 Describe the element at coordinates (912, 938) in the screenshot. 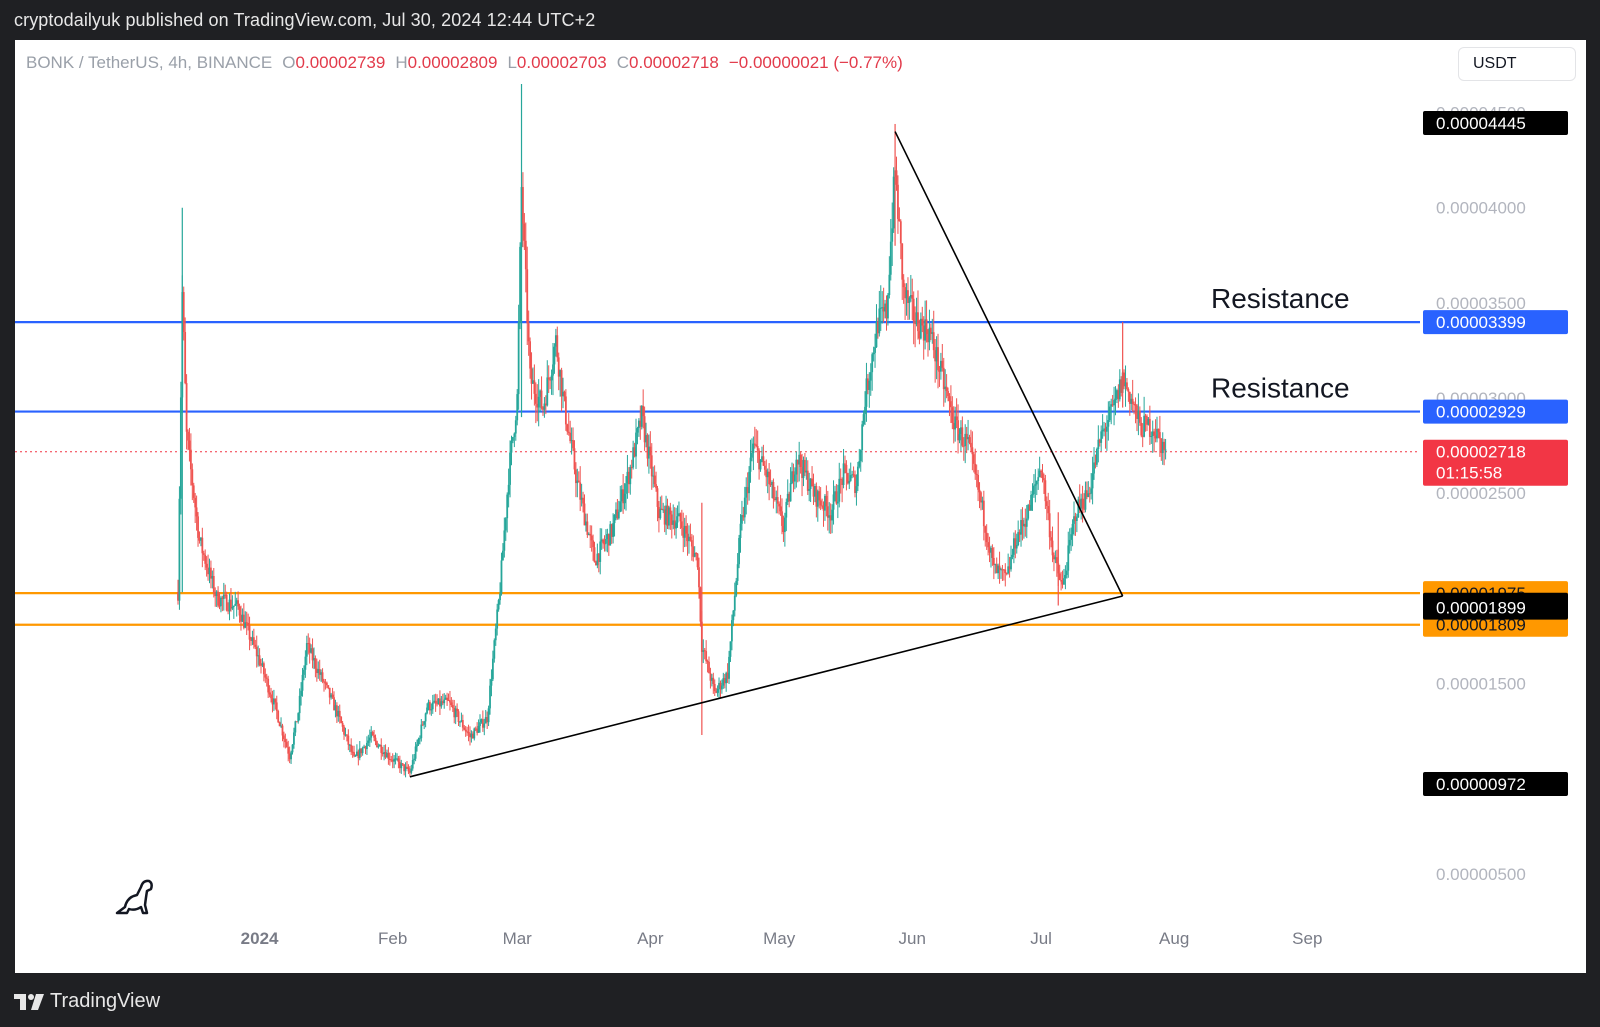

I see `x-tick-label-5: Jun` at that location.